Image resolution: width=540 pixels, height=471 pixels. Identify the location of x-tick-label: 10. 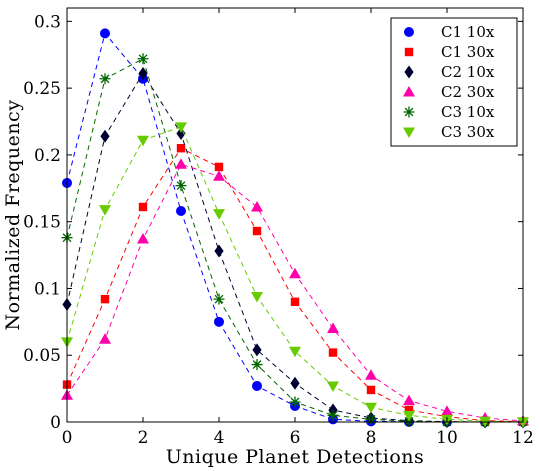
(447, 438).